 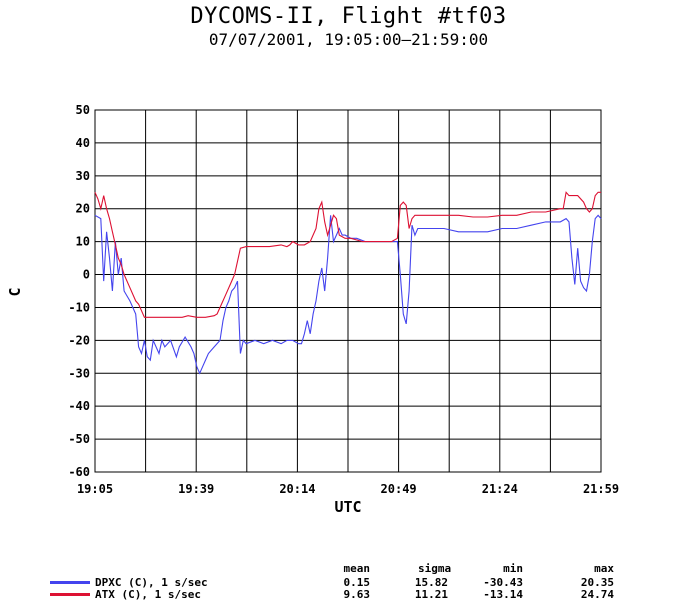 I want to click on legend-label: ATX (C), 1 s/sec, so click(x=148, y=594).